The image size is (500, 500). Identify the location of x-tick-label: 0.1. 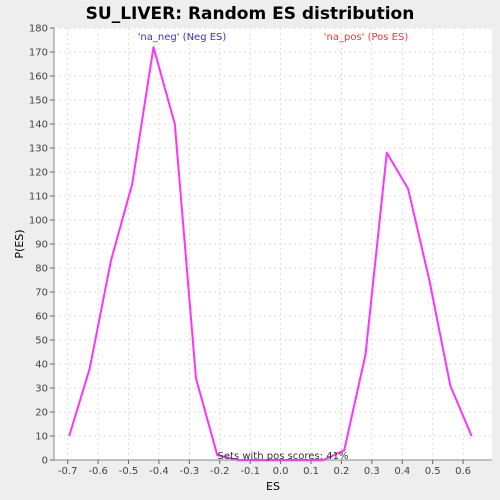
(311, 471).